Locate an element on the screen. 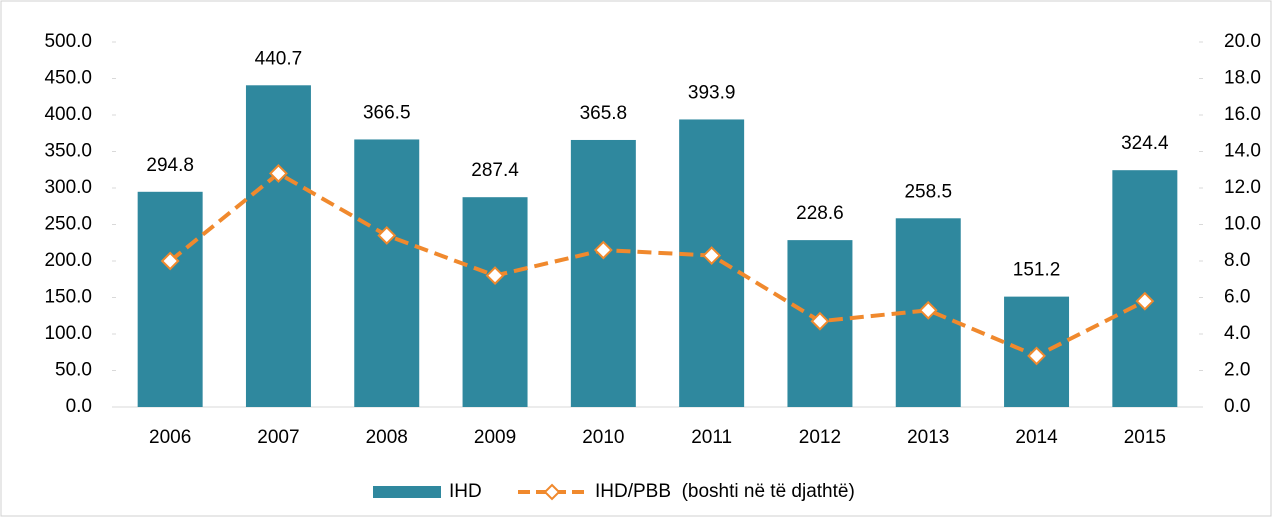  x-tick-label: 2009 is located at coordinates (495, 437).